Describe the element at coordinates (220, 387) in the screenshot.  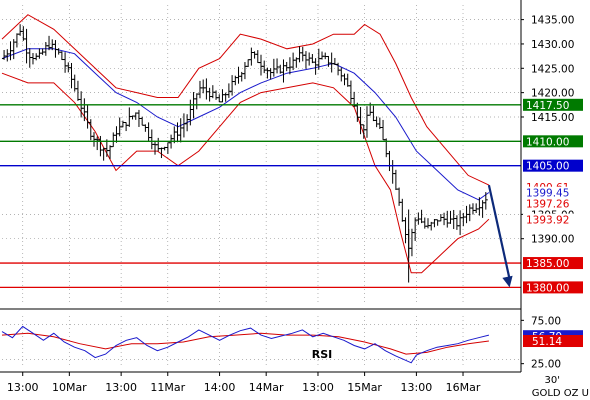
I see `time-axis-label: 14:00` at that location.